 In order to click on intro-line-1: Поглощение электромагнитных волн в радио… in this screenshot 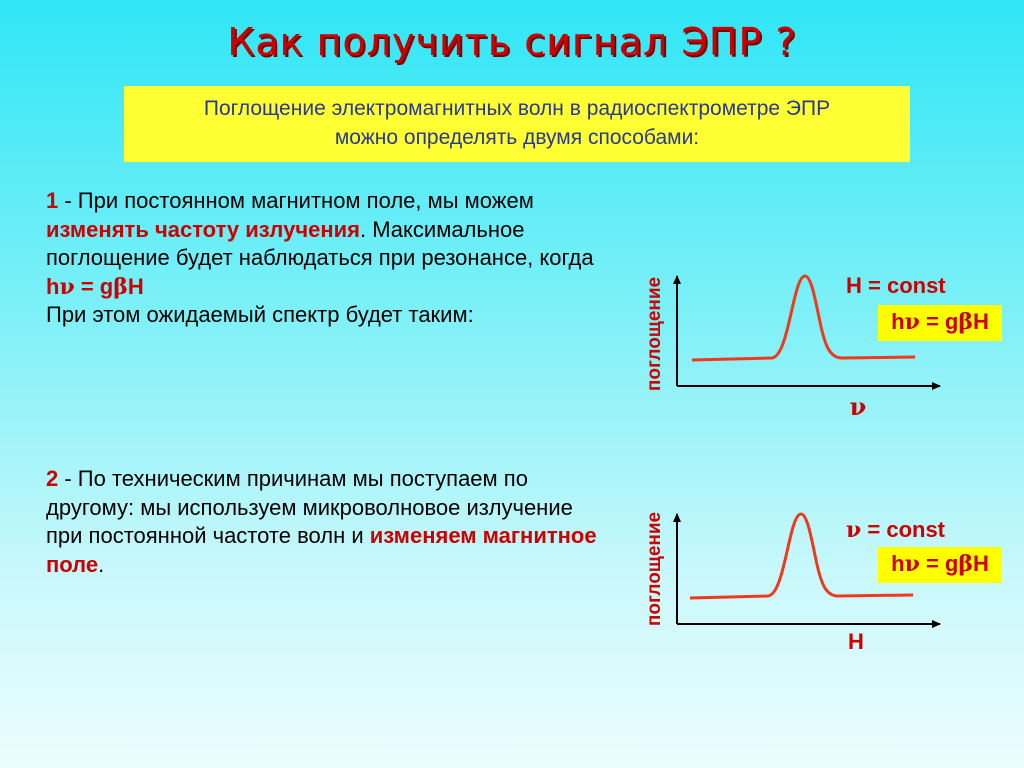, I will do `click(517, 108)`.